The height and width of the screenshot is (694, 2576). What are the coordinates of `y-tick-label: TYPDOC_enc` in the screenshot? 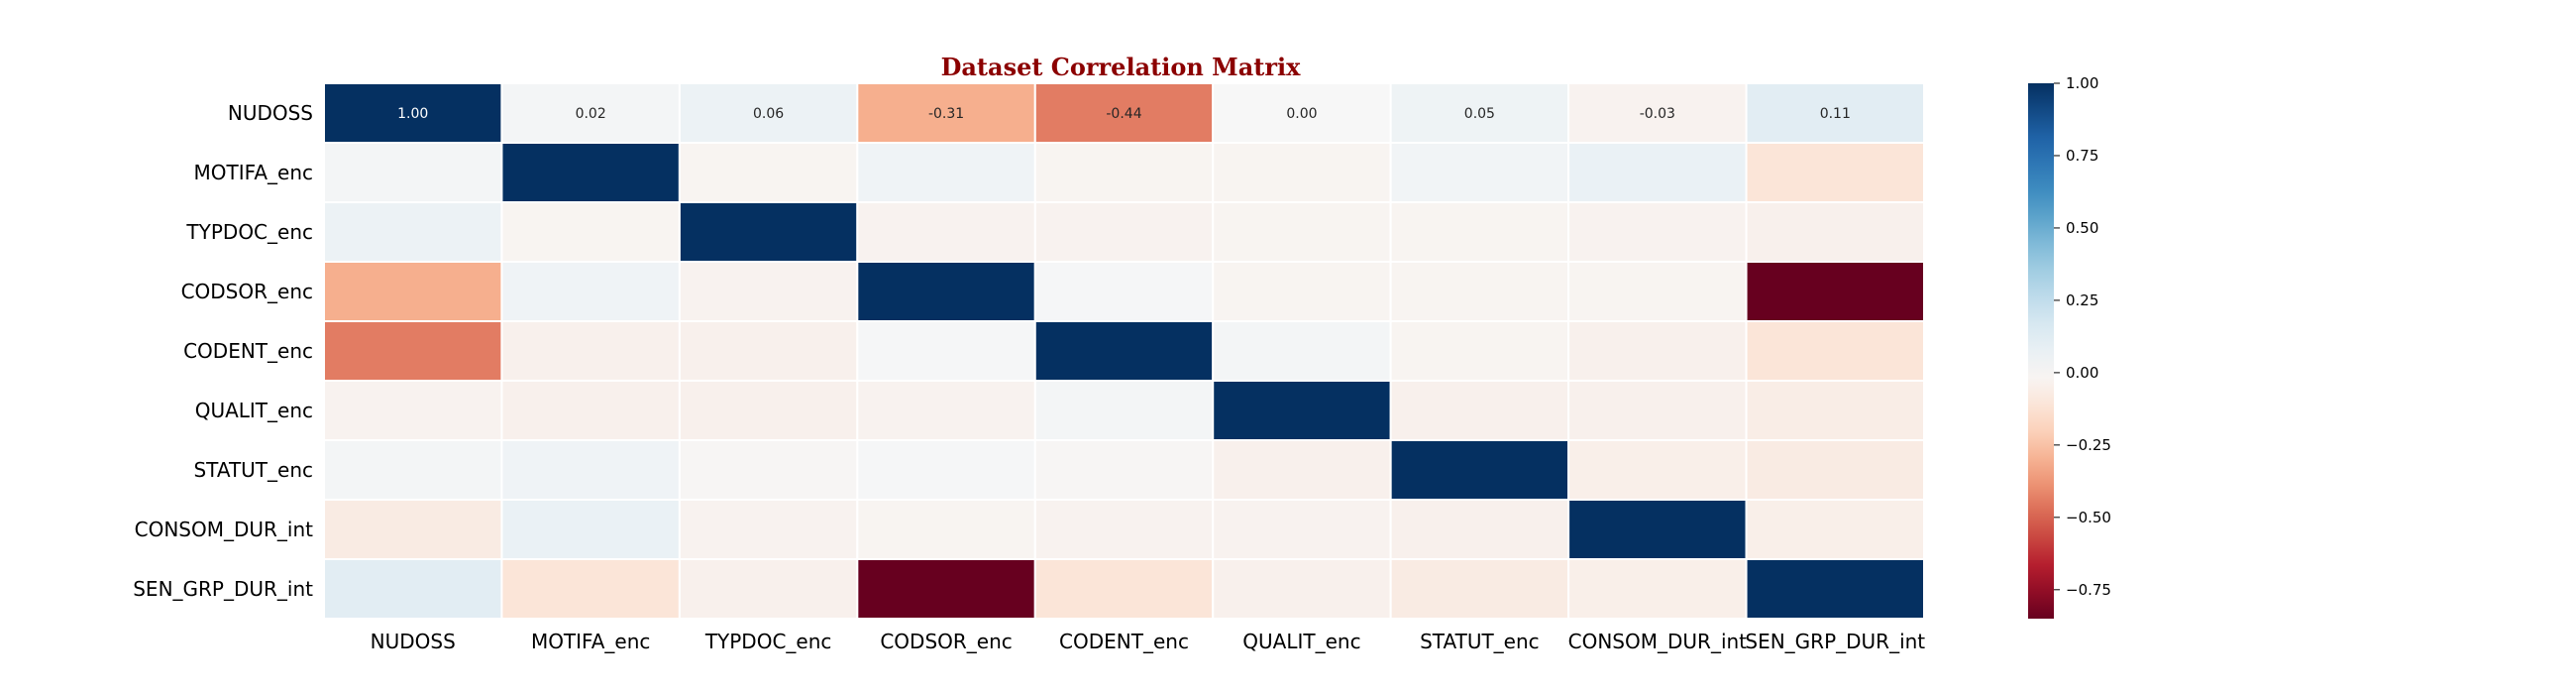 It's located at (249, 232).